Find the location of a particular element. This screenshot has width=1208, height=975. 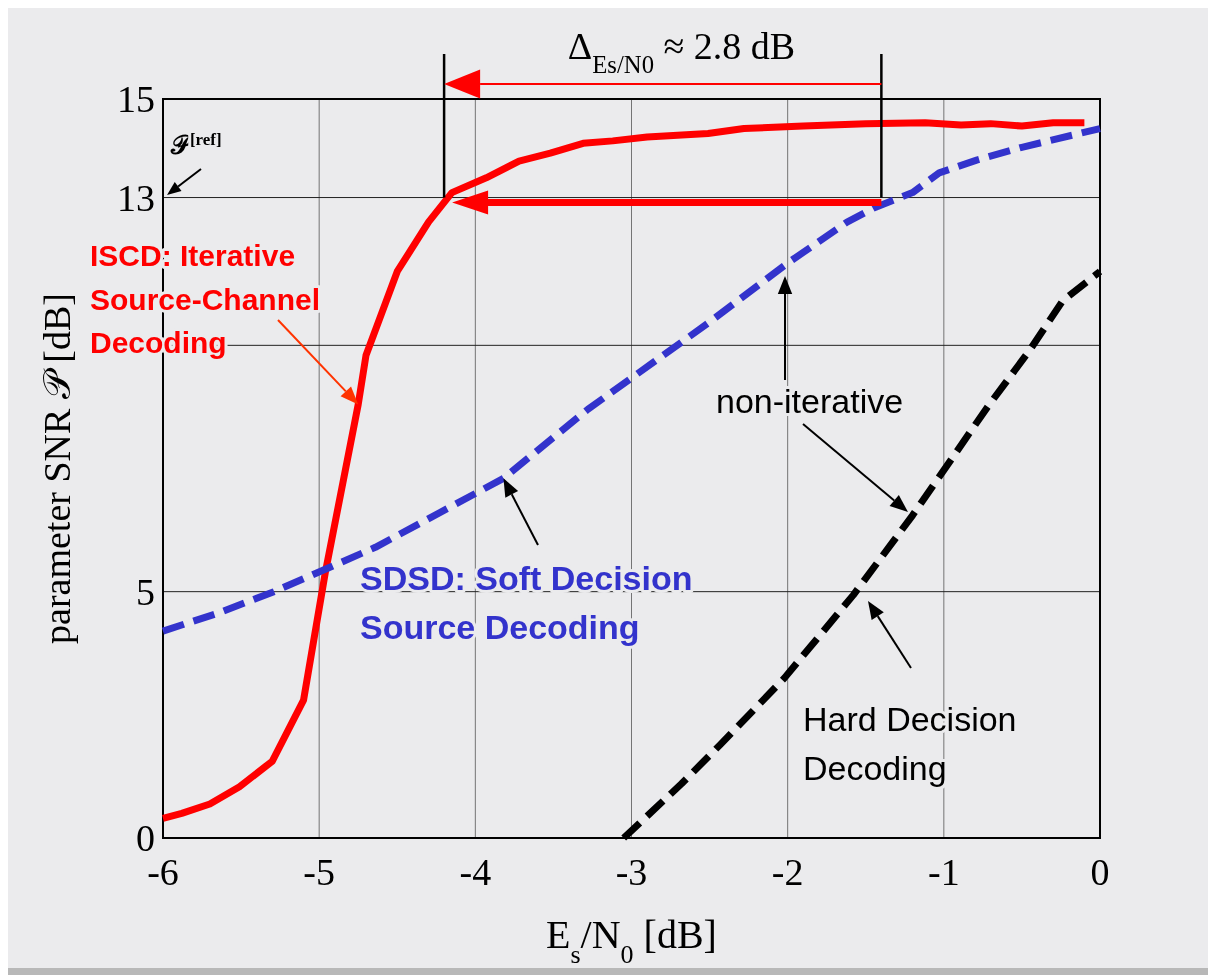

x-axis-title: E$_{s}$/N$_{0}$ [dB] is located at coordinates (631, 940).